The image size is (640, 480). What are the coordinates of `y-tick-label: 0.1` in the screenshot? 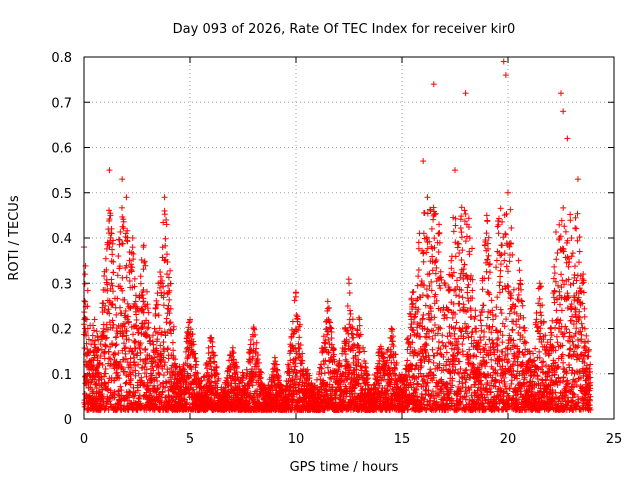 It's located at (61, 375).